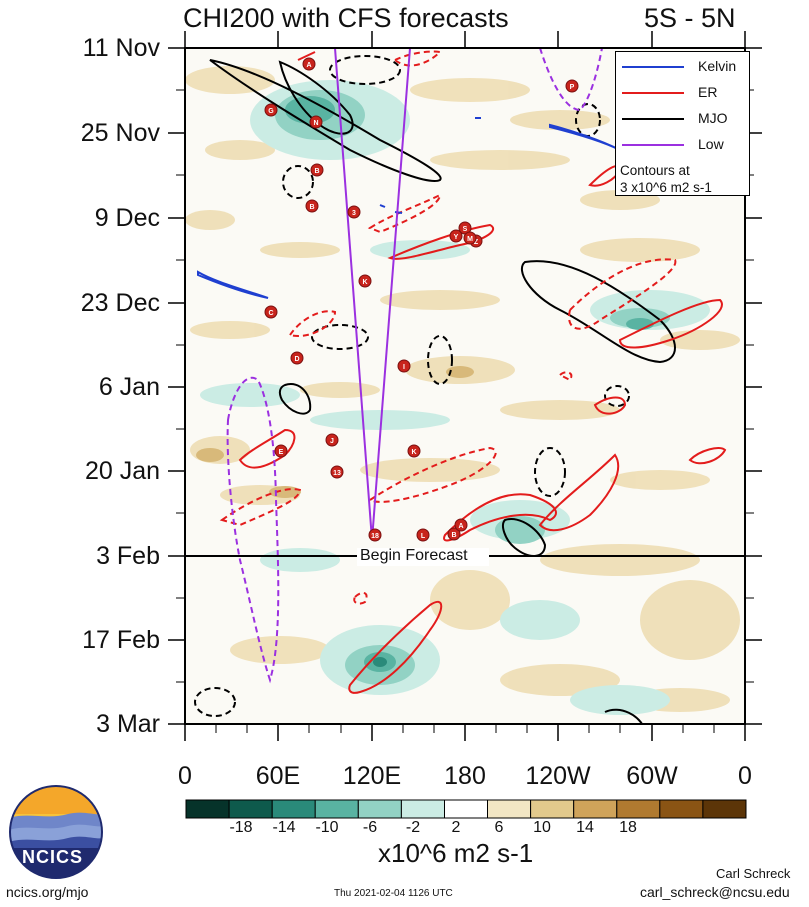 The height and width of the screenshot is (907, 809). I want to click on storm-marker-label: 18, so click(375, 536).